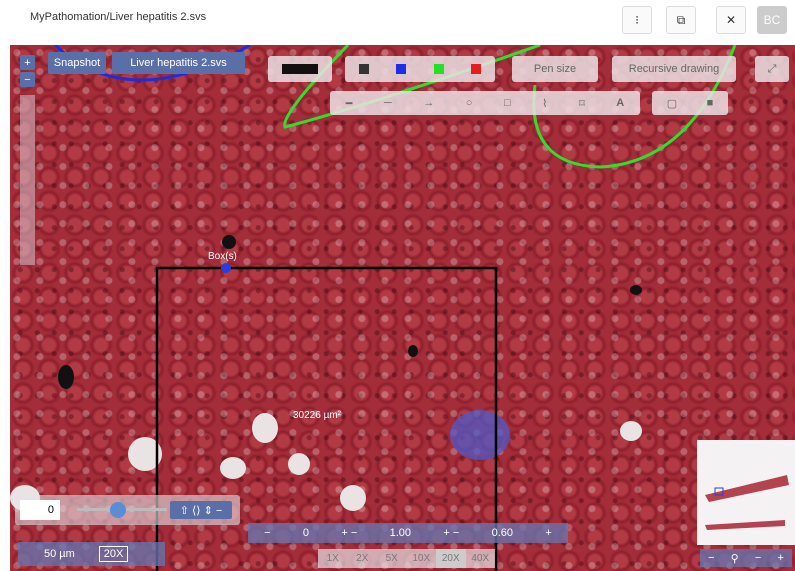  What do you see at coordinates (118, 17) in the screenshot?
I see `title: MyPathomation/Liver hepatitis 2.svs` at bounding box center [118, 17].